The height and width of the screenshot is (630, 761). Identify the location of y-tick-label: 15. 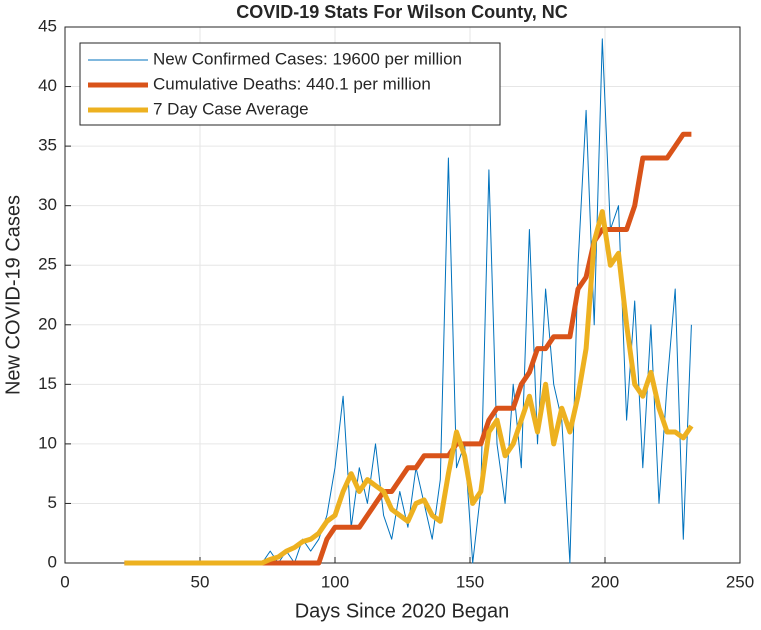
(47, 383).